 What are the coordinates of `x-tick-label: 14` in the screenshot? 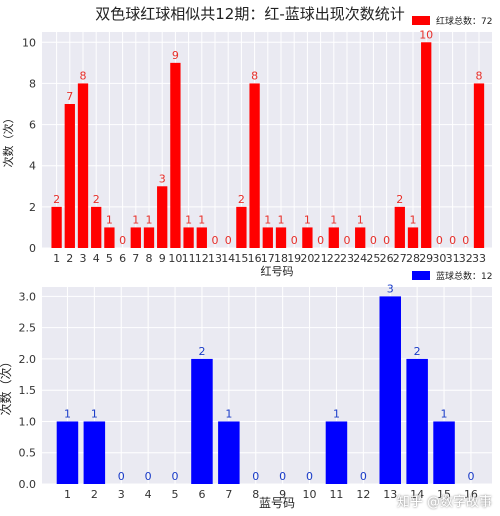 It's located at (417, 494).